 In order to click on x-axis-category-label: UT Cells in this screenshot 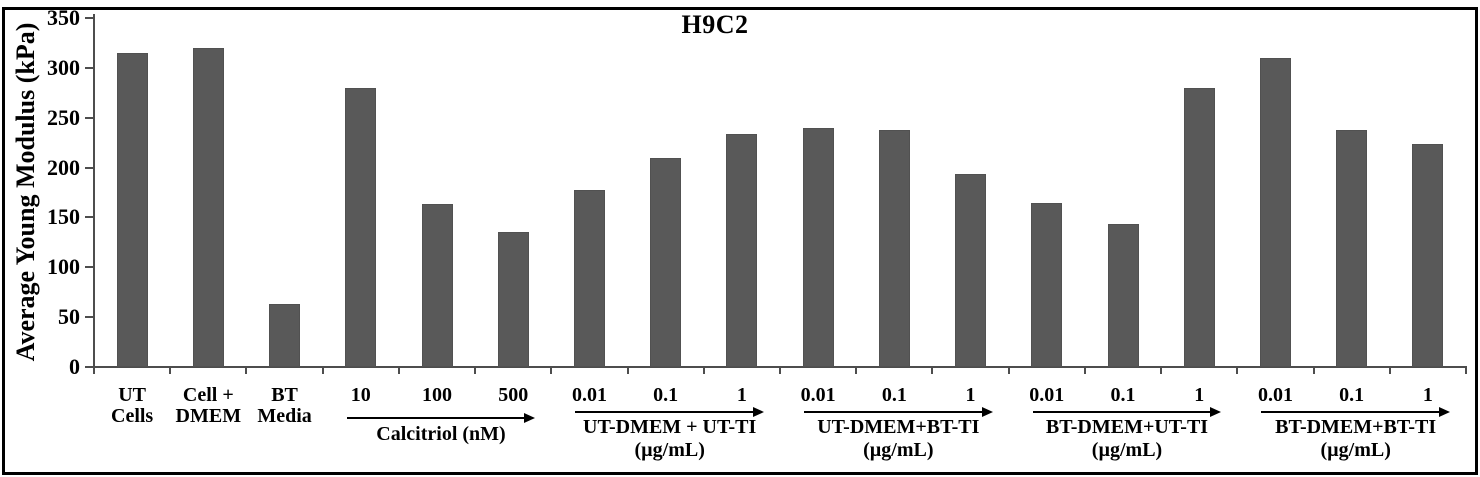, I will do `click(132, 406)`.